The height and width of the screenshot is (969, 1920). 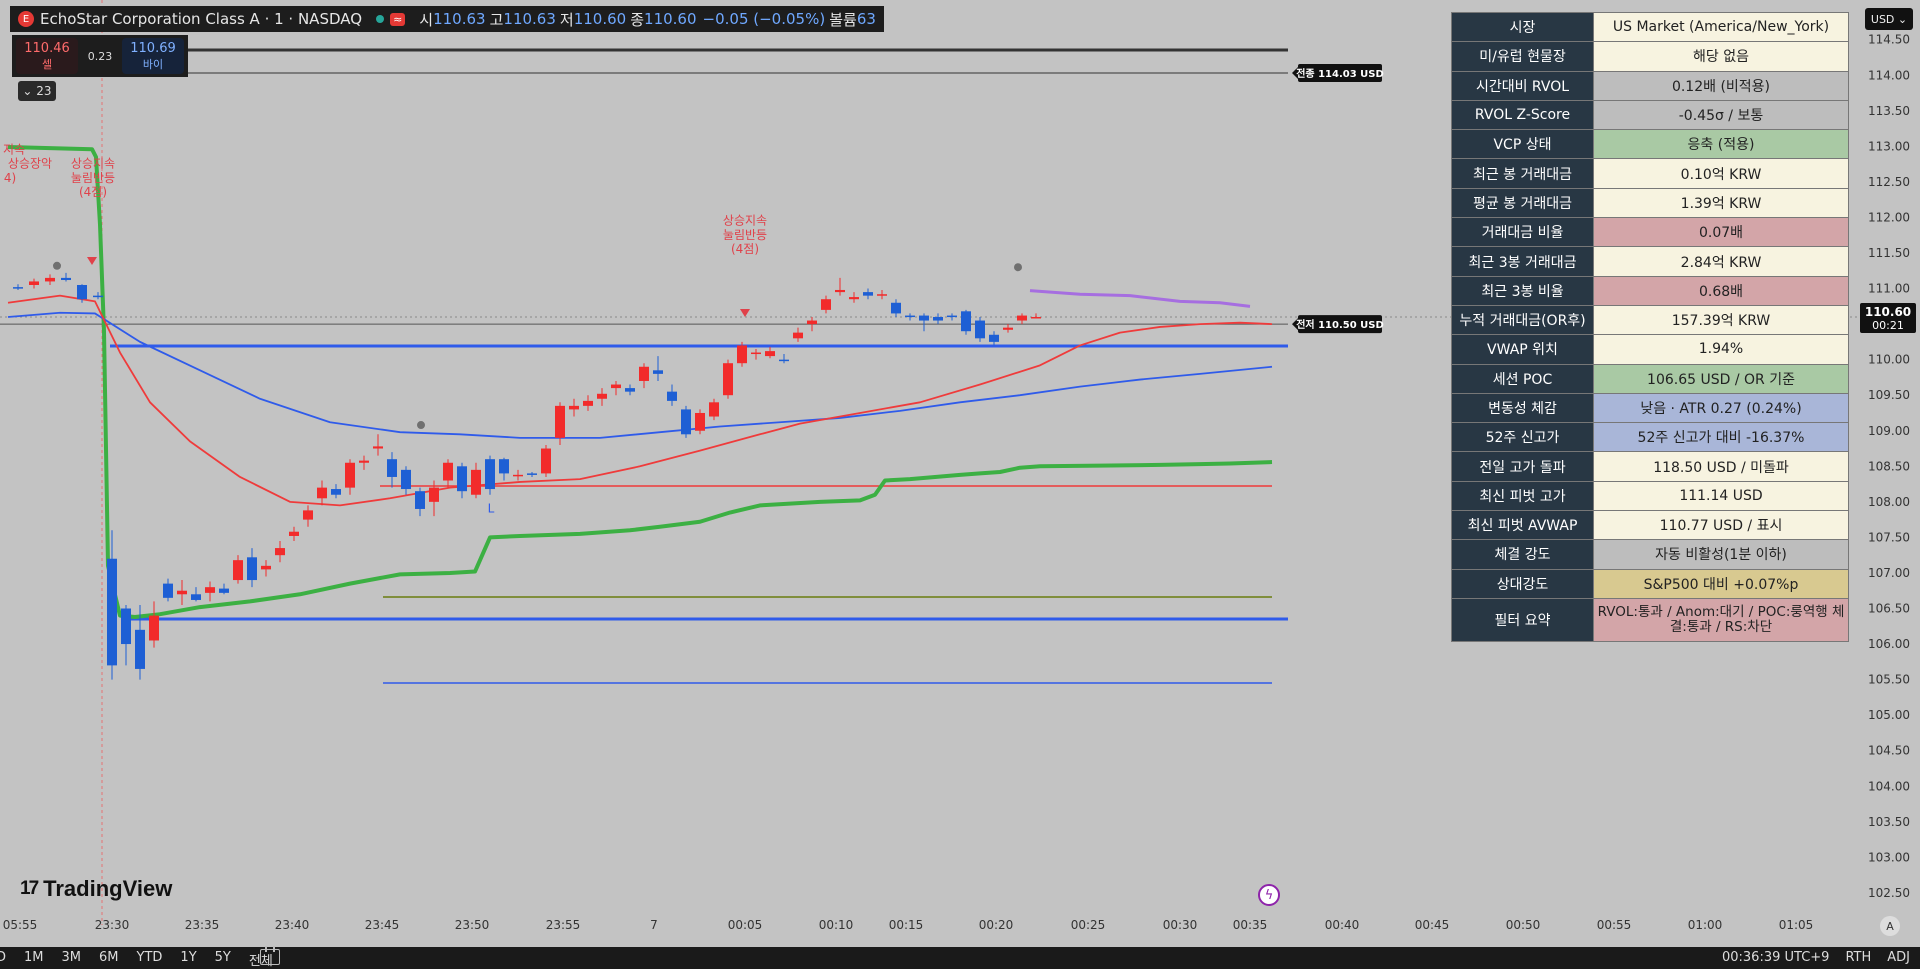 I want to click on adj-button: ADJ, so click(x=1898, y=957).